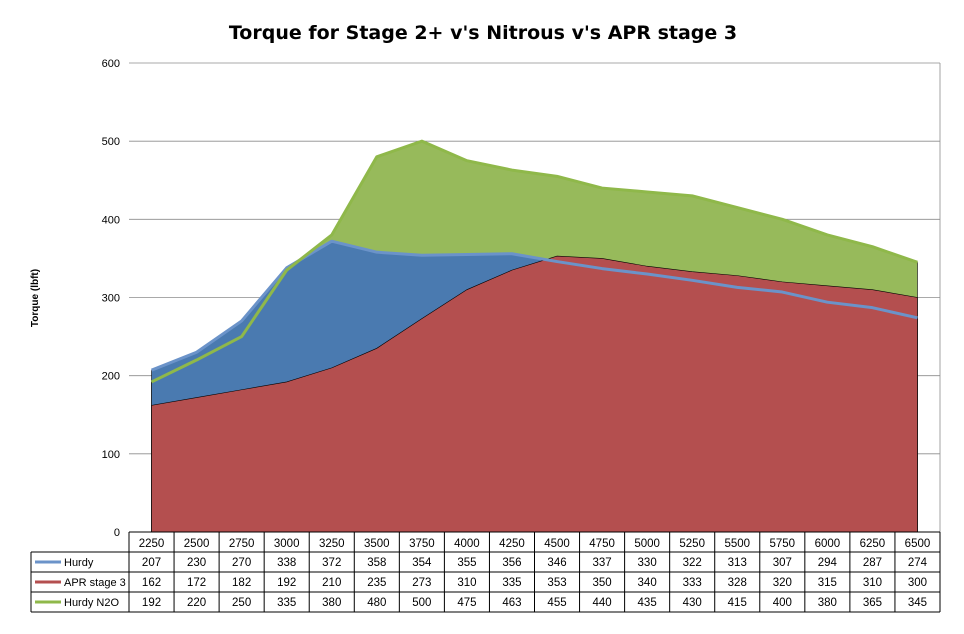  What do you see at coordinates (241, 583) in the screenshot?
I see `data-cell: 182` at bounding box center [241, 583].